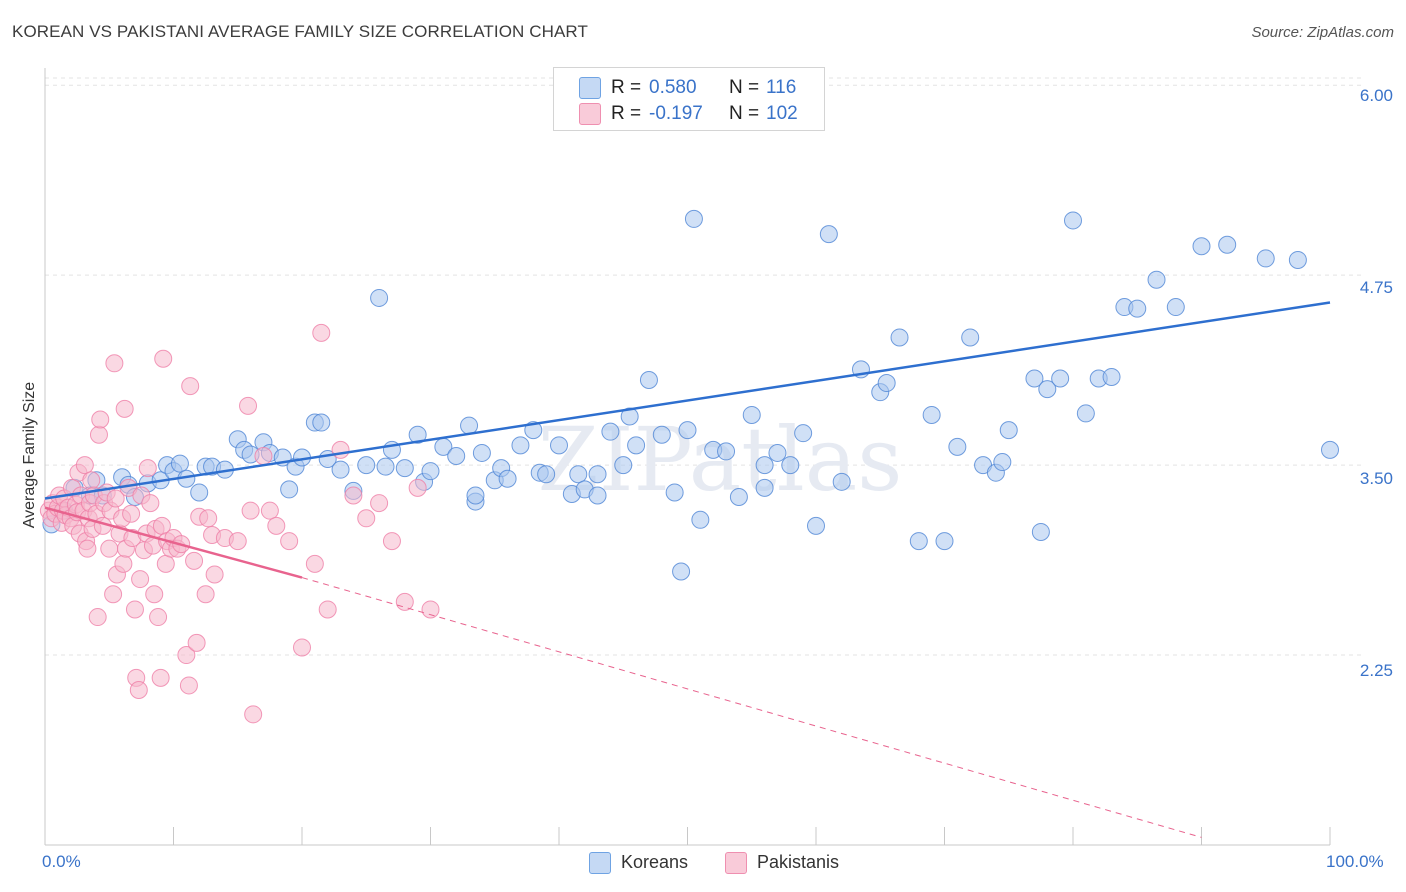 This screenshot has height=892, width=1406. What do you see at coordinates (673, 87) in the screenshot?
I see `r-value: 0.580` at bounding box center [673, 87].